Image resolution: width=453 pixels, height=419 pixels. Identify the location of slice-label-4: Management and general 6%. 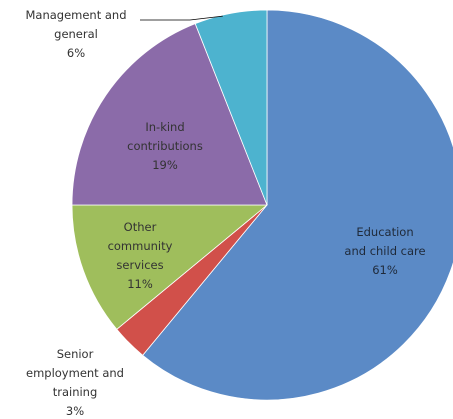
(75, 34).